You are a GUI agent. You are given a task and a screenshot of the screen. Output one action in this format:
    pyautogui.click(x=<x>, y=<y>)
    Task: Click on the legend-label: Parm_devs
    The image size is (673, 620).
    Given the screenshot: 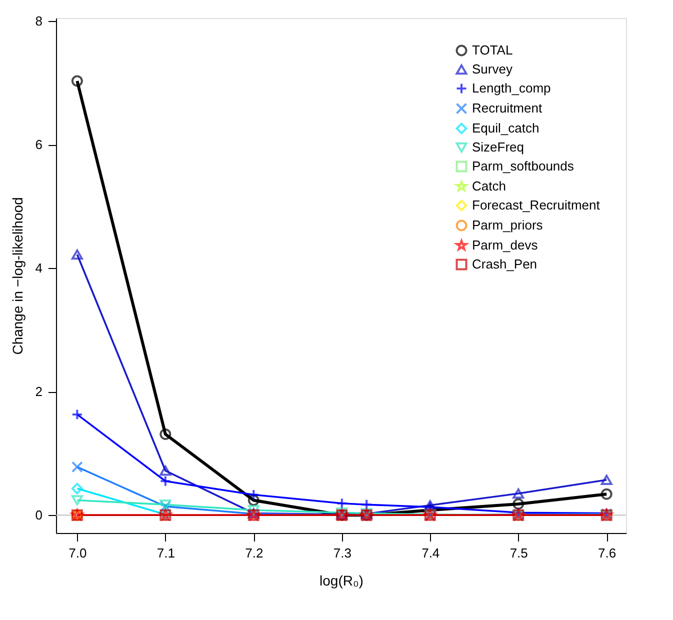 What is the action you would take?
    pyautogui.click(x=505, y=245)
    